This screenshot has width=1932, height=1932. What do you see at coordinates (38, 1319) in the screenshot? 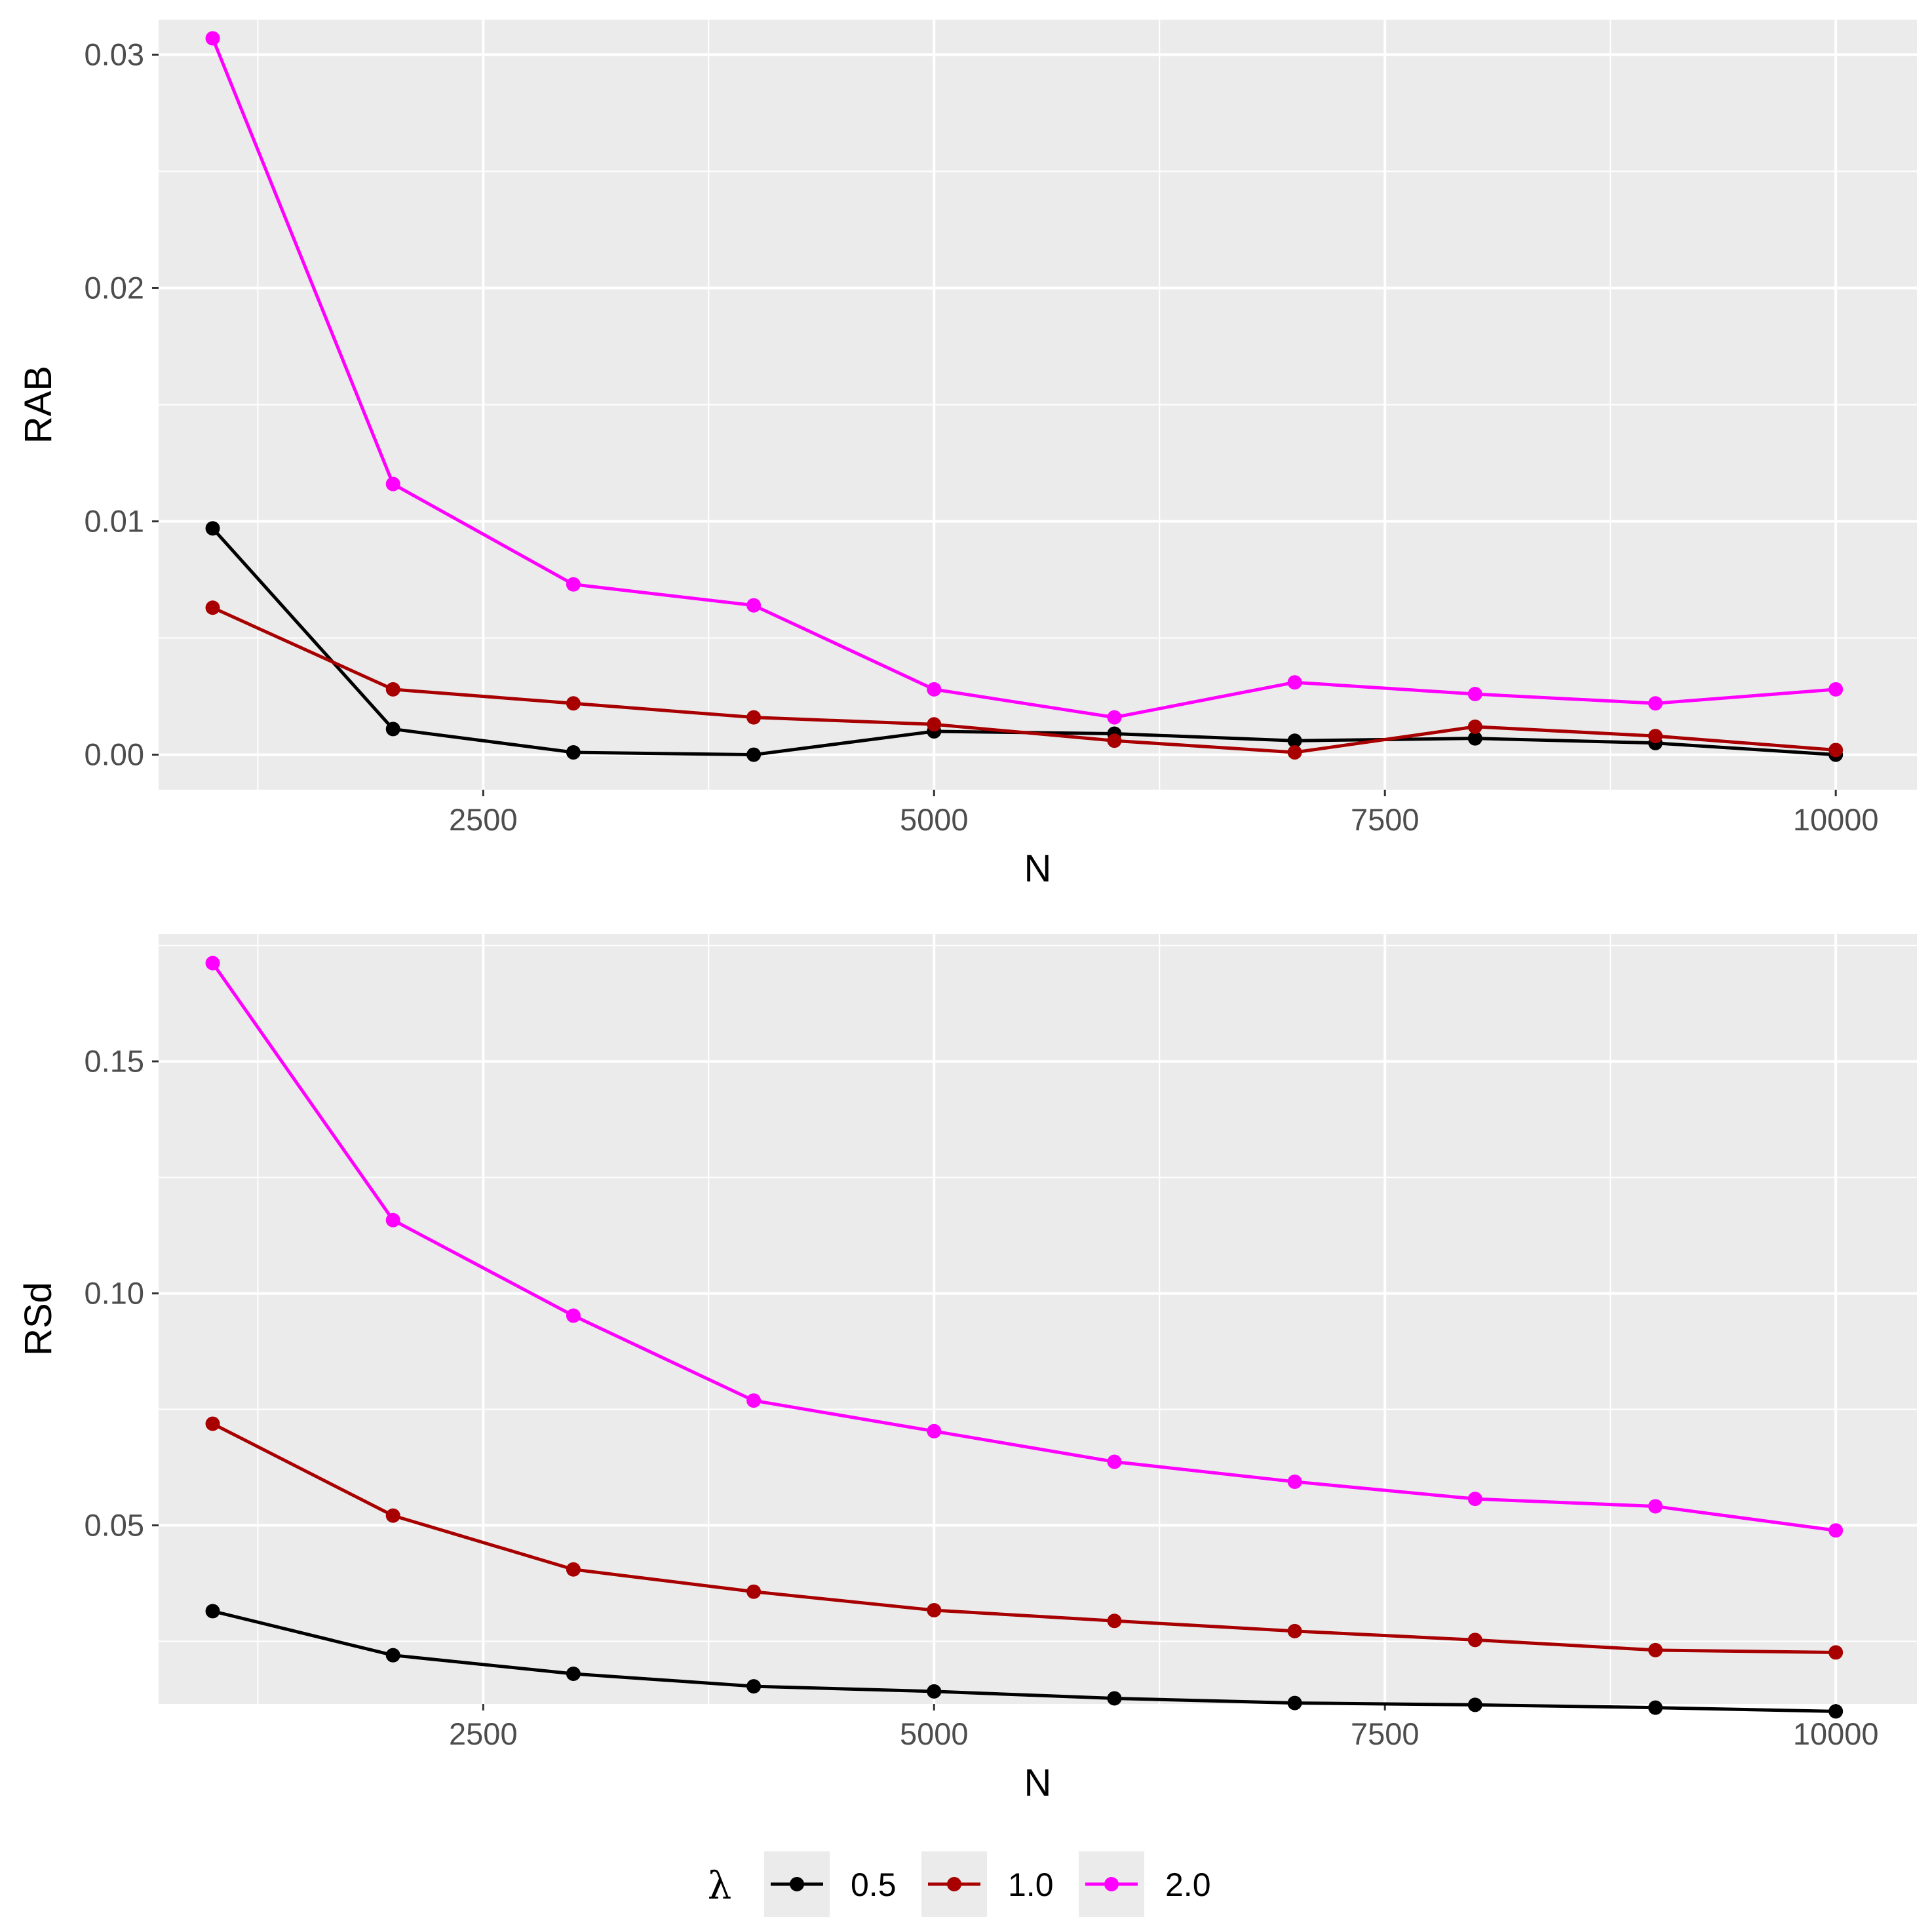
I see `y-axis-title: RSd` at bounding box center [38, 1319].